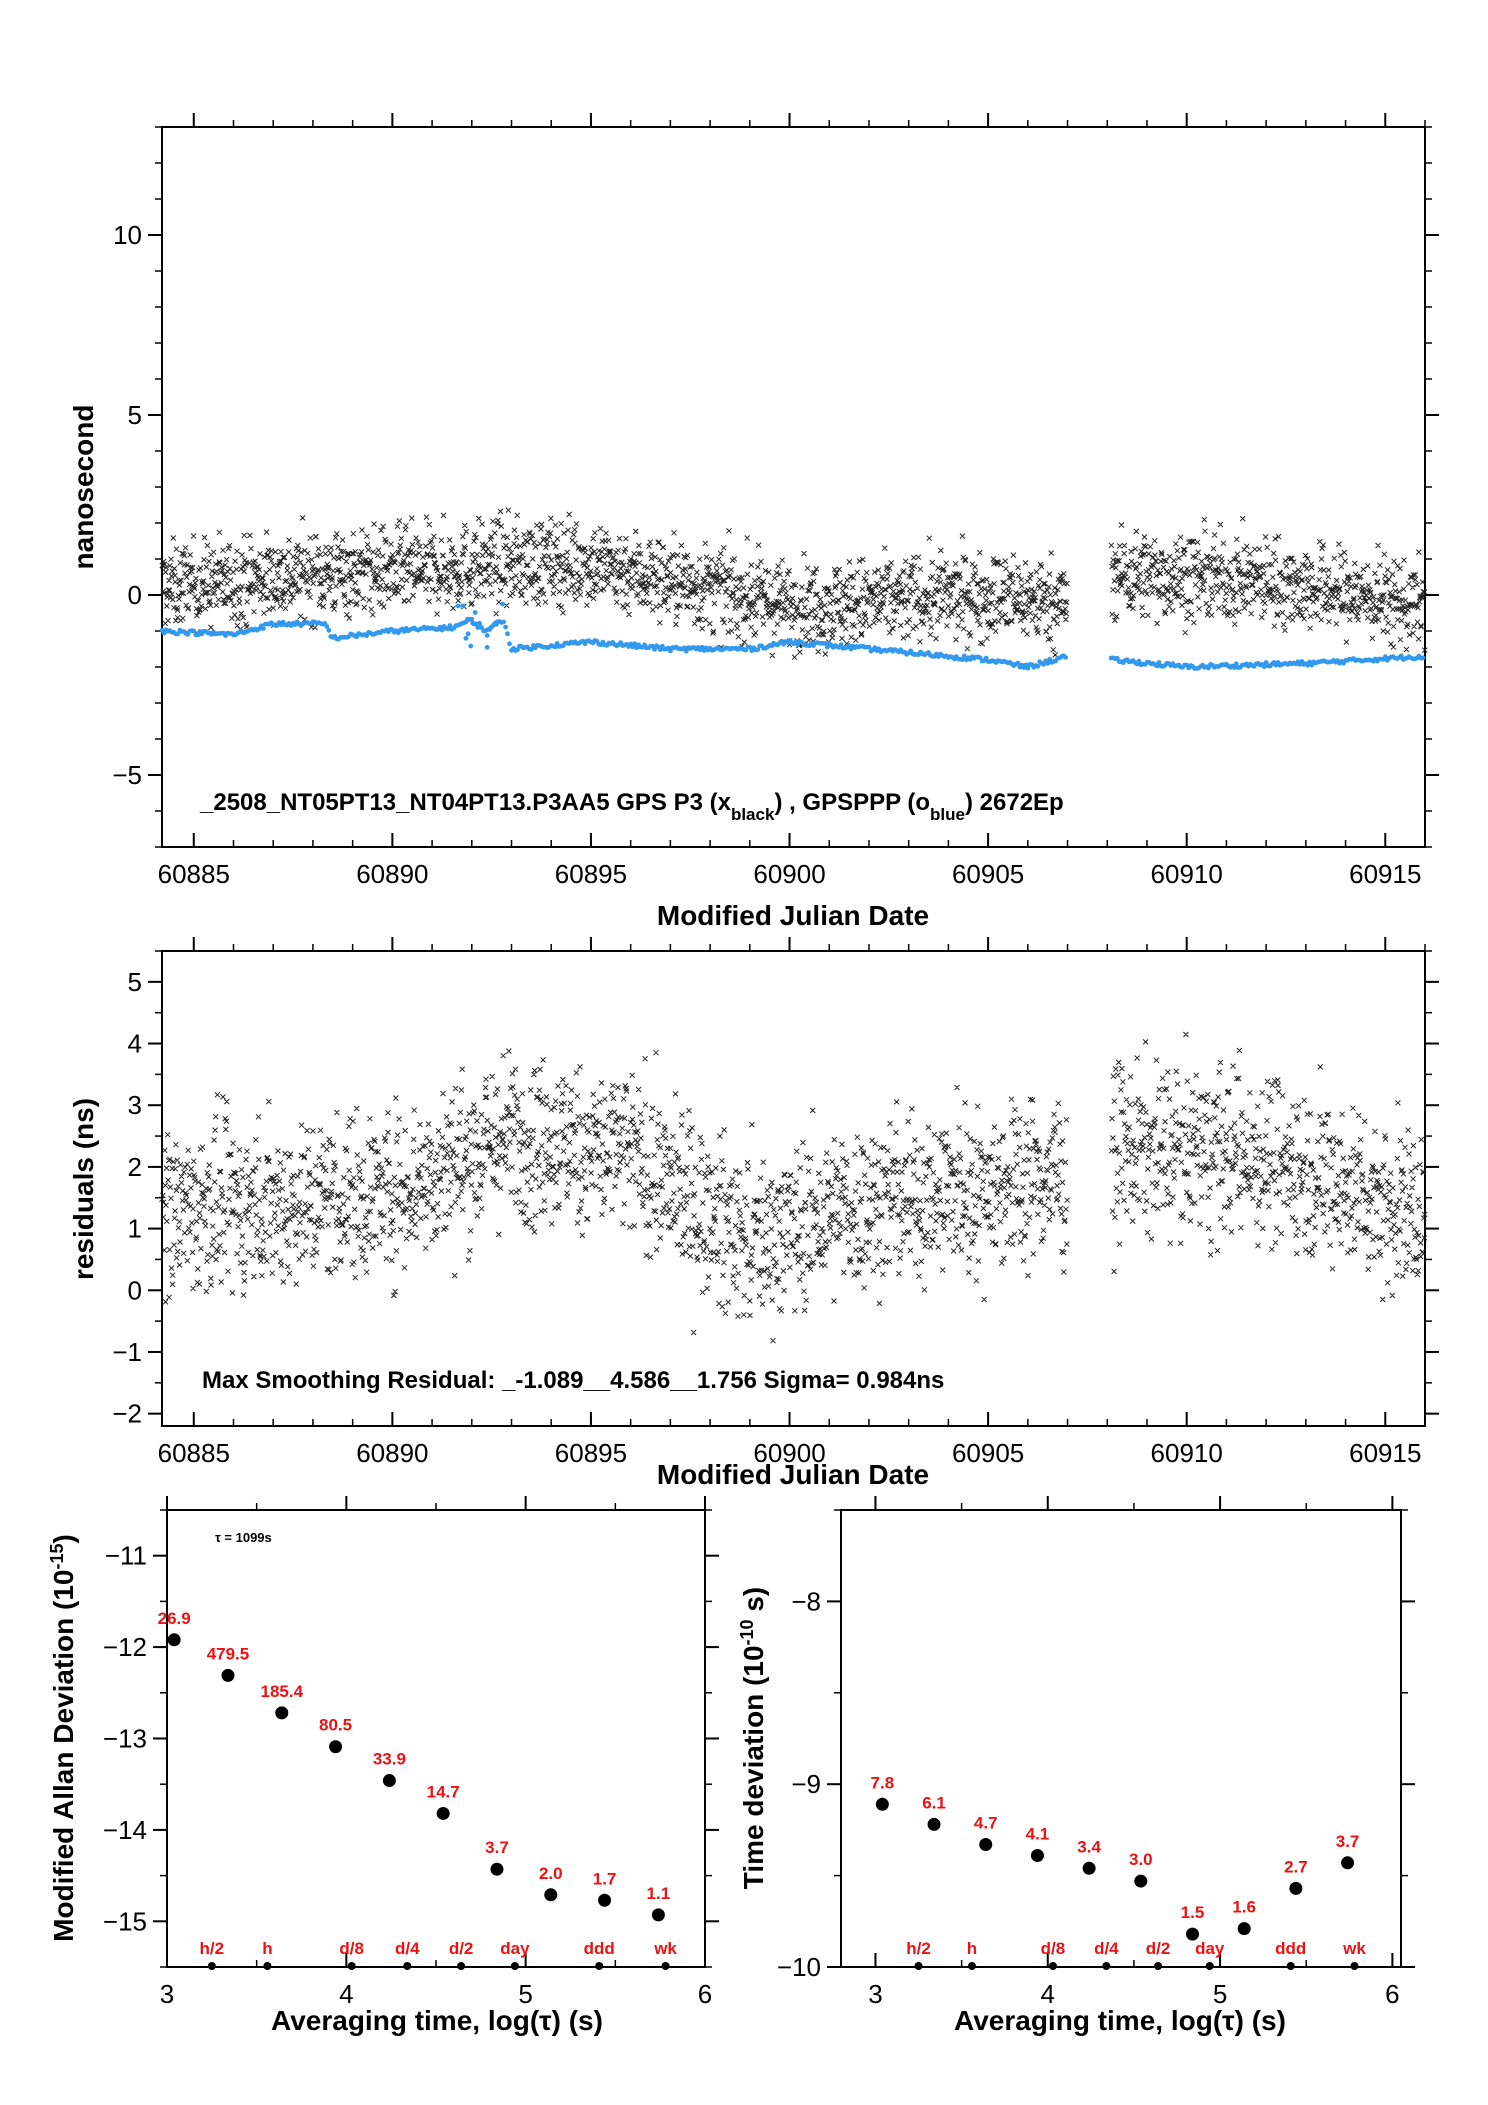  I want to click on y-tick-label: −2, so click(127, 1414).